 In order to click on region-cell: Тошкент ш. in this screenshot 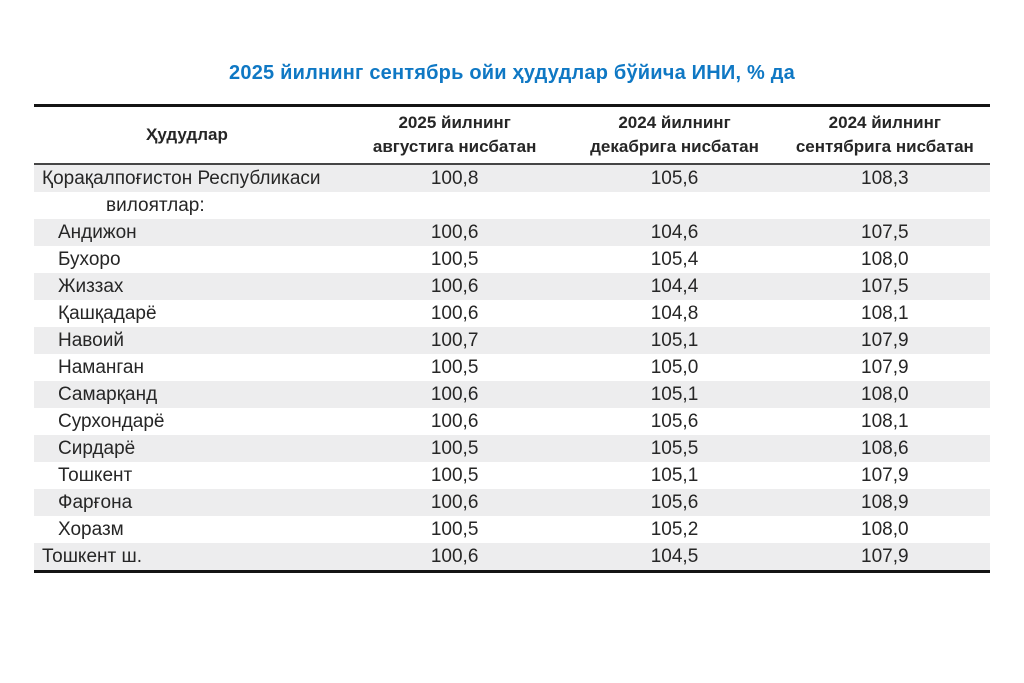, I will do `click(92, 556)`.